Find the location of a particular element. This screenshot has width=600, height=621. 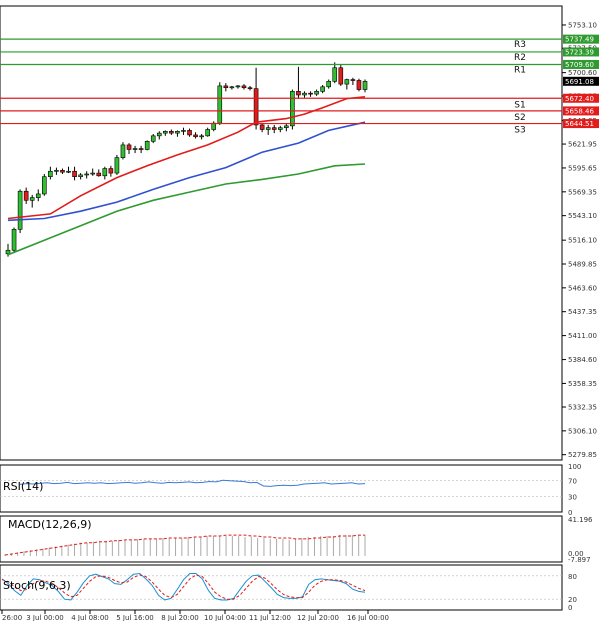

rsi-line is located at coordinates (192, 483).